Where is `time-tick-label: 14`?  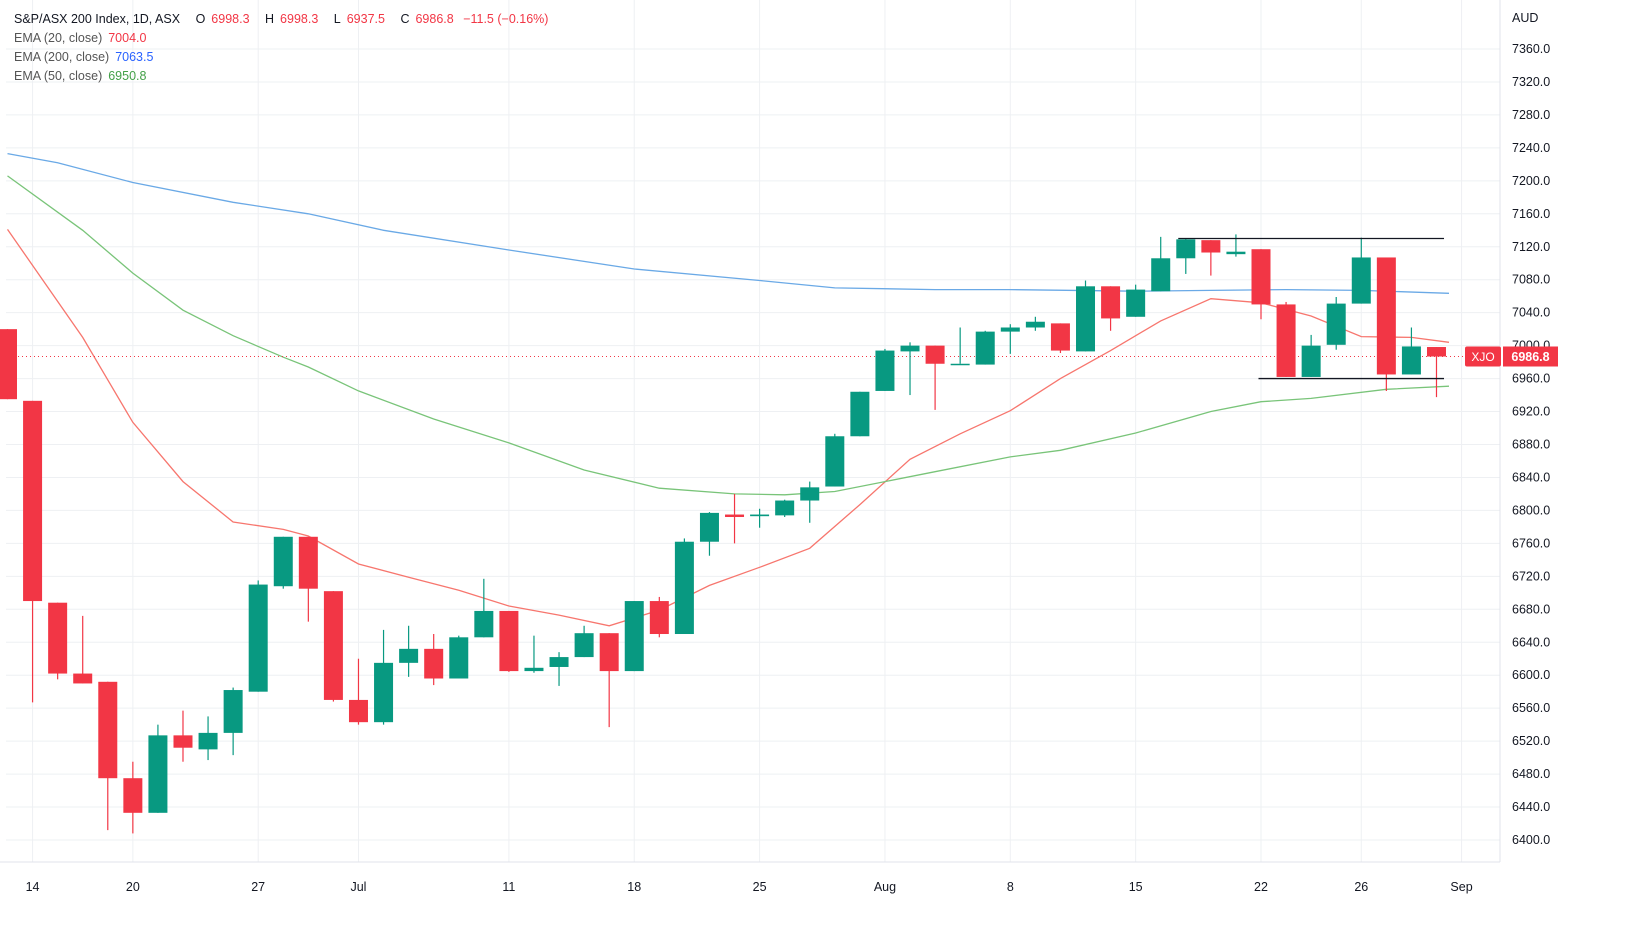 time-tick-label: 14 is located at coordinates (33, 887).